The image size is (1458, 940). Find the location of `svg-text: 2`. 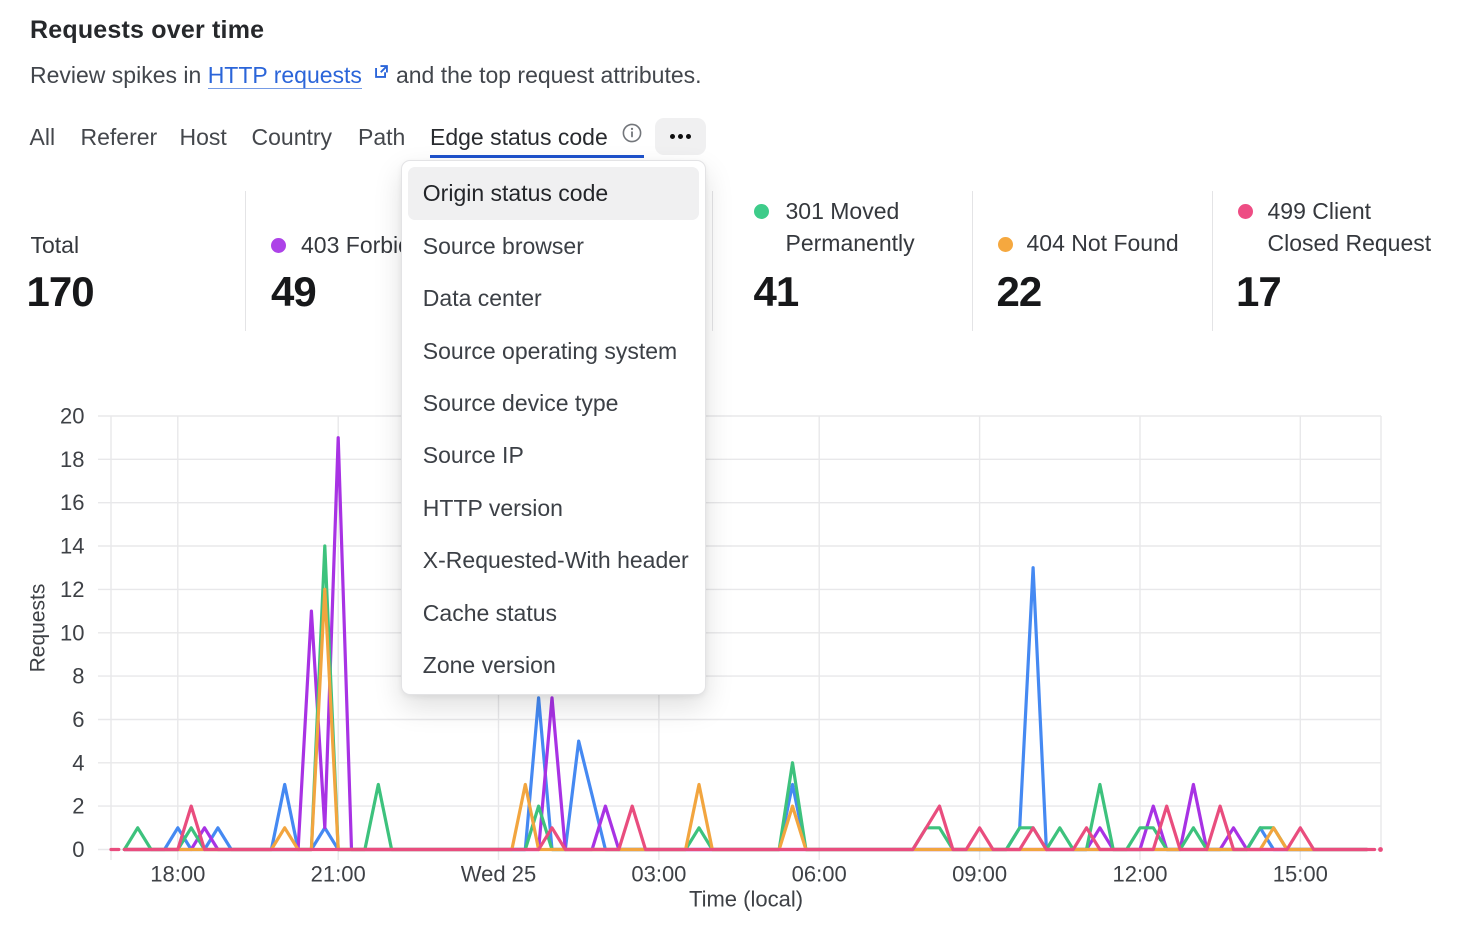

svg-text: 2 is located at coordinates (78, 806).